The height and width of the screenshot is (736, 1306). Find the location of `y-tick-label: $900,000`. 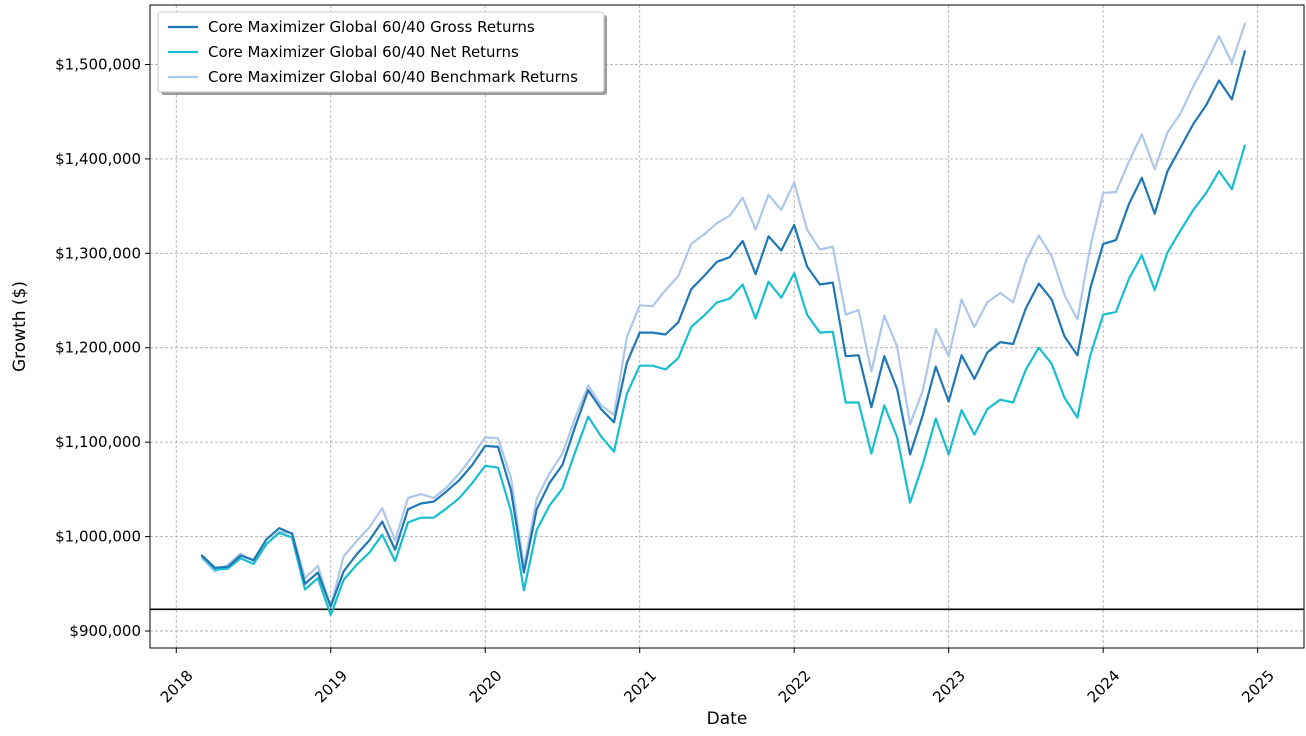

y-tick-label: $900,000 is located at coordinates (105, 631).